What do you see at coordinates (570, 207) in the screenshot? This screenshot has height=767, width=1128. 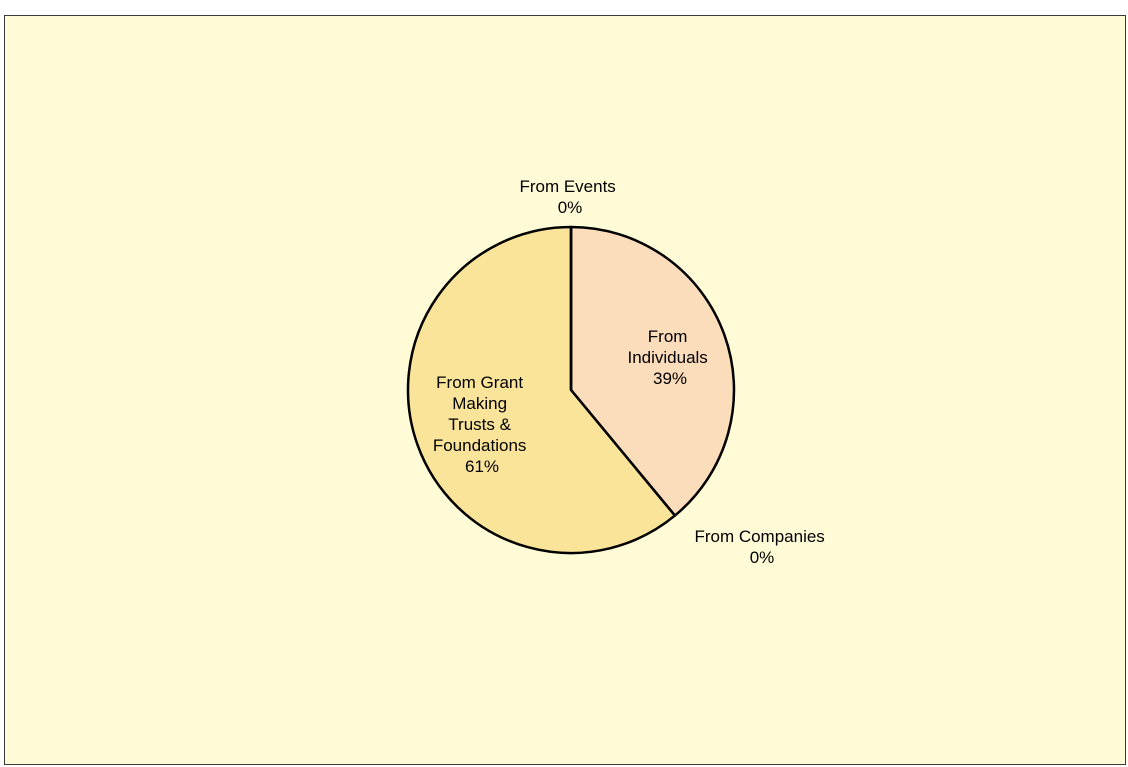 I see `events-label-value: 0%` at bounding box center [570, 207].